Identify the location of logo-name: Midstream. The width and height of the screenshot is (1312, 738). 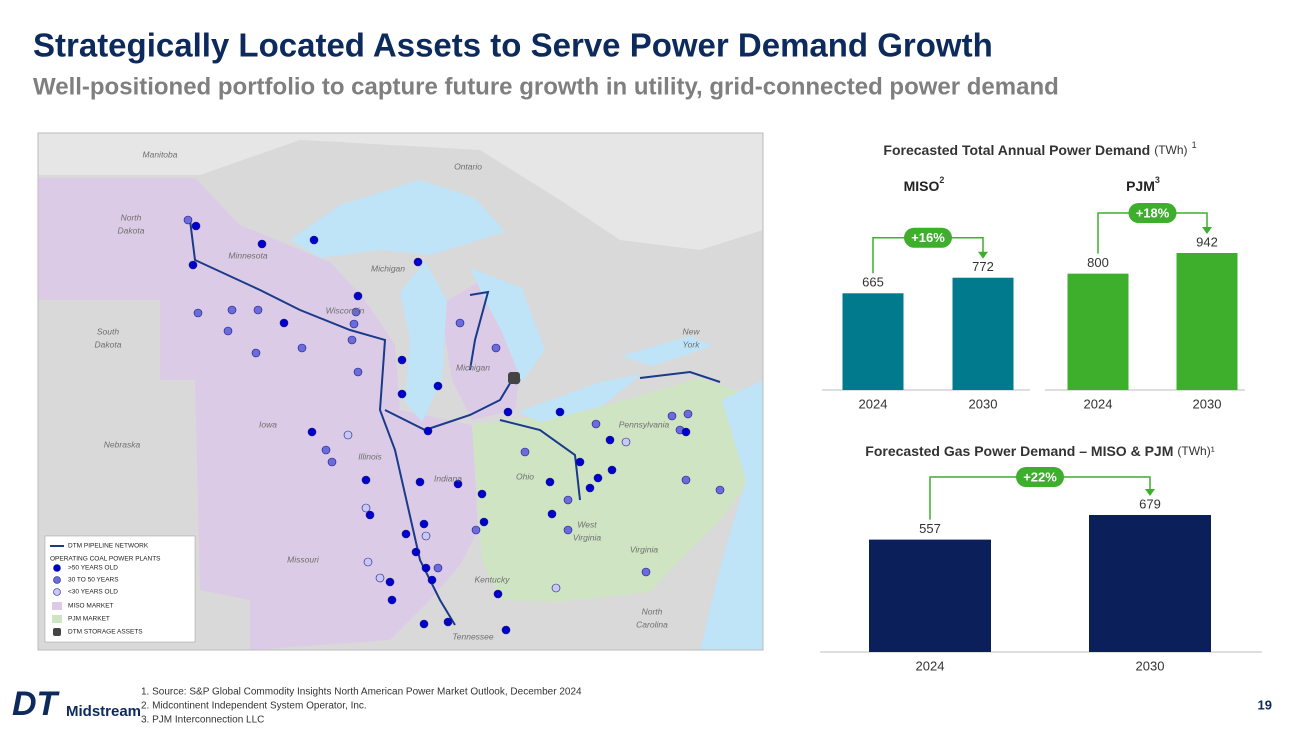
(103, 711).